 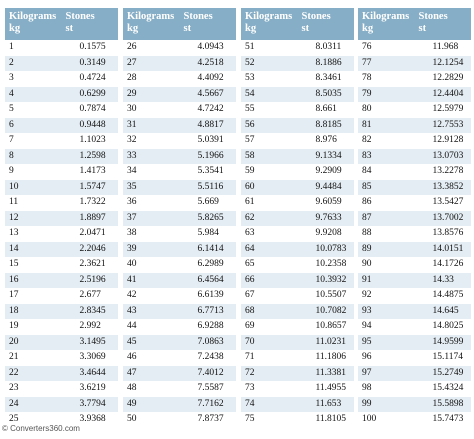 I want to click on kg-cell: 8, so click(x=33, y=156).